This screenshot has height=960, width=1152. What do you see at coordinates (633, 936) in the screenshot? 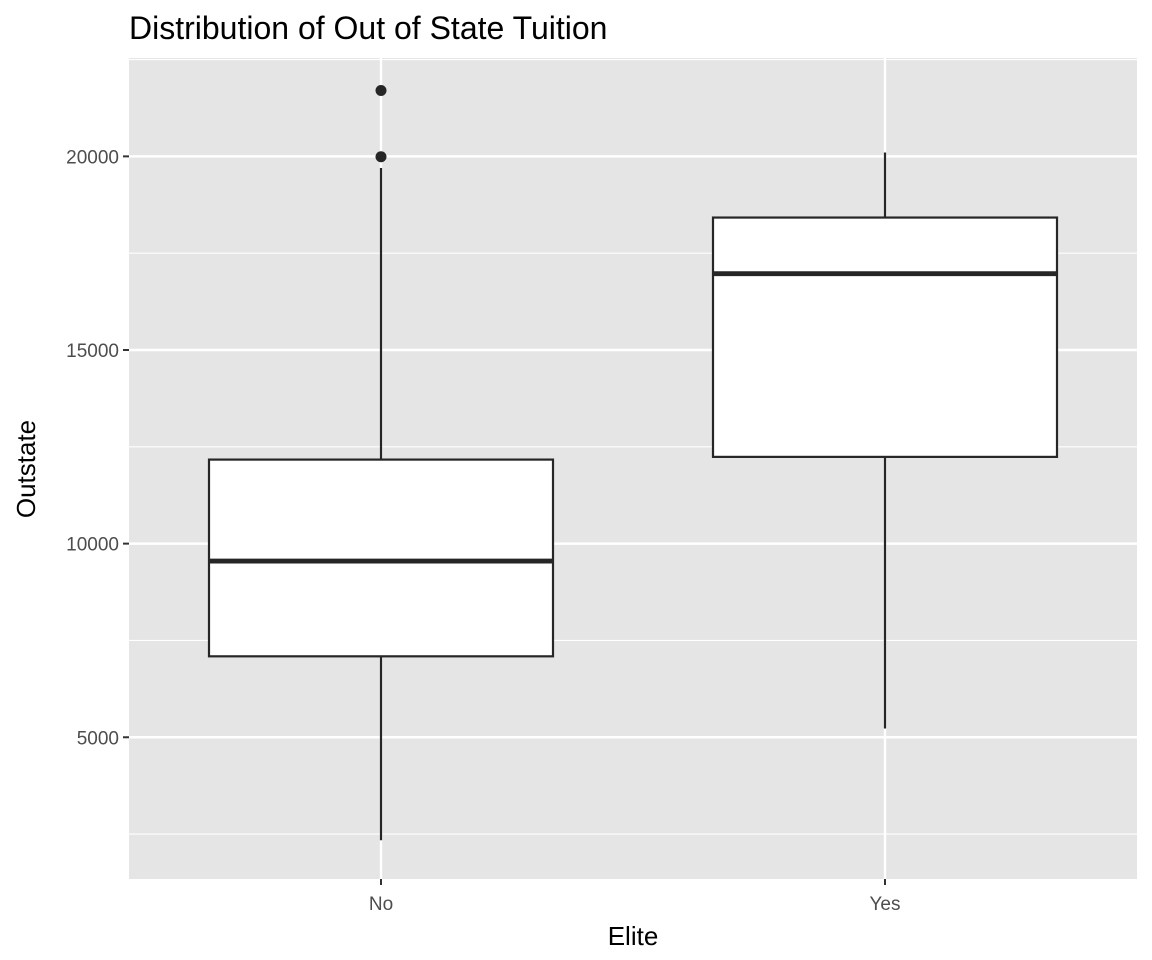
I see `x-axis-title: Elite` at bounding box center [633, 936].